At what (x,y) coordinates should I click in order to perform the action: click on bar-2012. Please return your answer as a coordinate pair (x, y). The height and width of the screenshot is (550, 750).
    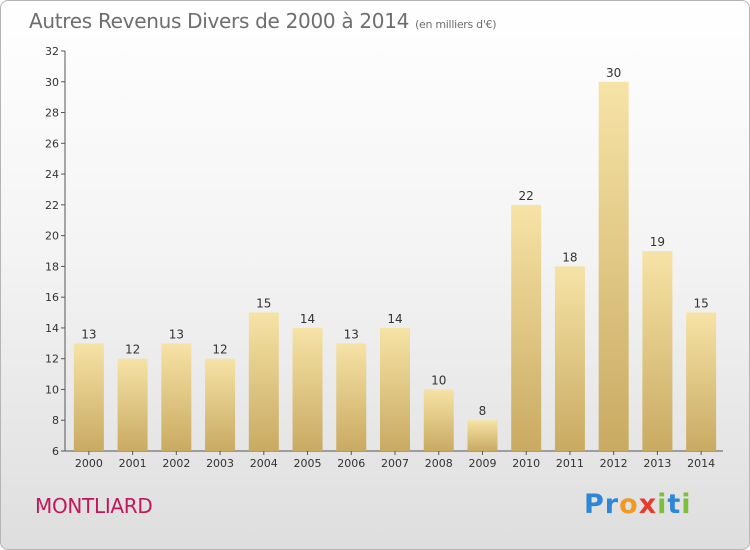
    Looking at the image, I should click on (613, 266).